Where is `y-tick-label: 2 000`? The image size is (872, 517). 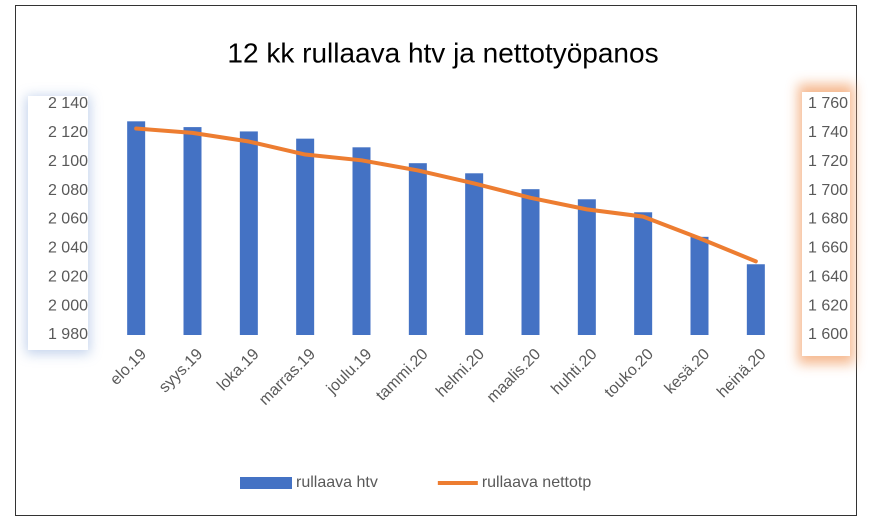 y-tick-label: 2 000 is located at coordinates (68, 305).